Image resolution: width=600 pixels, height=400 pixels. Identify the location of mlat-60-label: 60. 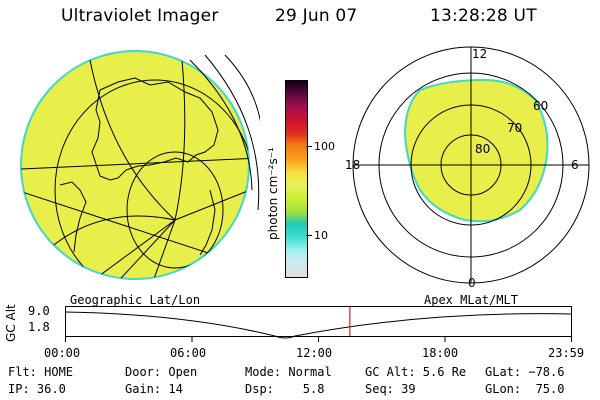
(540, 106).